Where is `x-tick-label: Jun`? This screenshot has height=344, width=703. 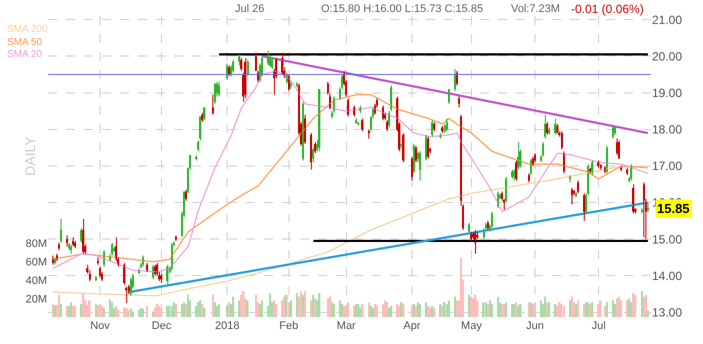 x-tick-label: Jun is located at coordinates (535, 326).